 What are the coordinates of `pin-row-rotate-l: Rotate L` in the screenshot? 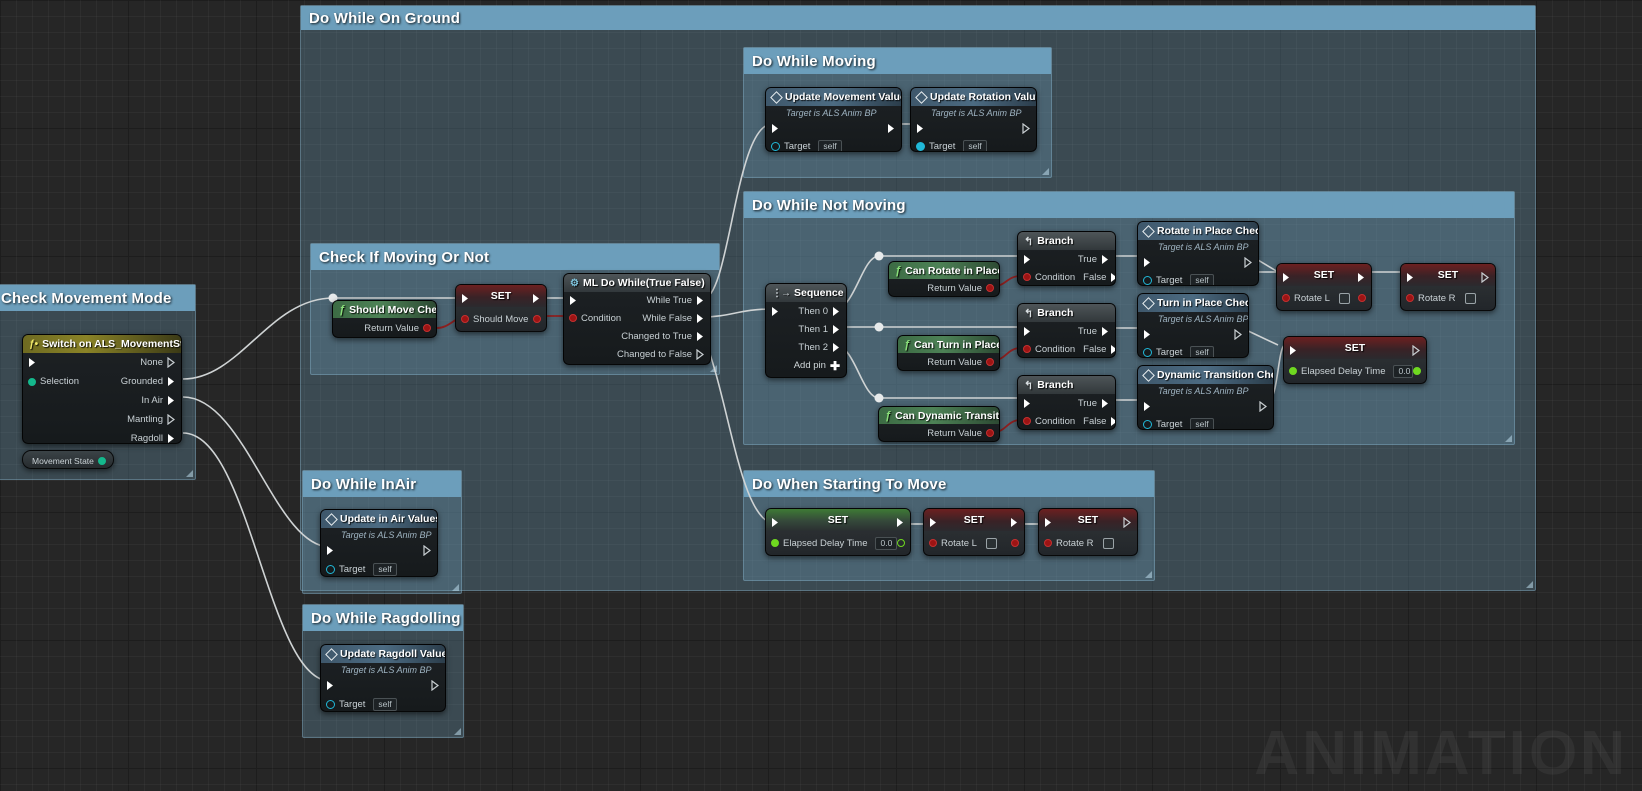 It's located at (974, 543).